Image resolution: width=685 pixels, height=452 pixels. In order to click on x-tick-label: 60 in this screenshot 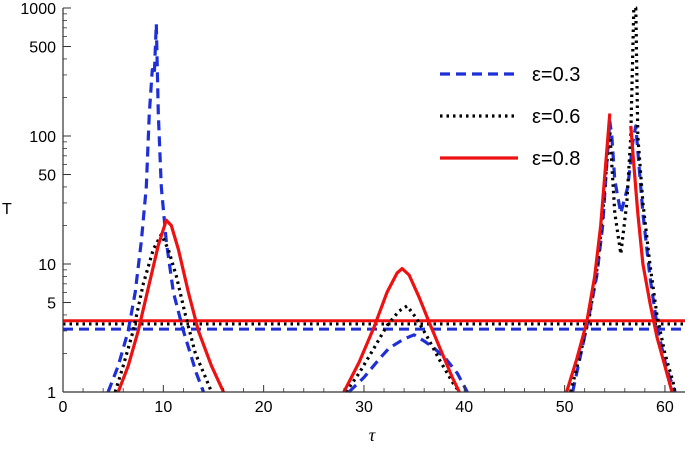, I will do `click(665, 407)`.